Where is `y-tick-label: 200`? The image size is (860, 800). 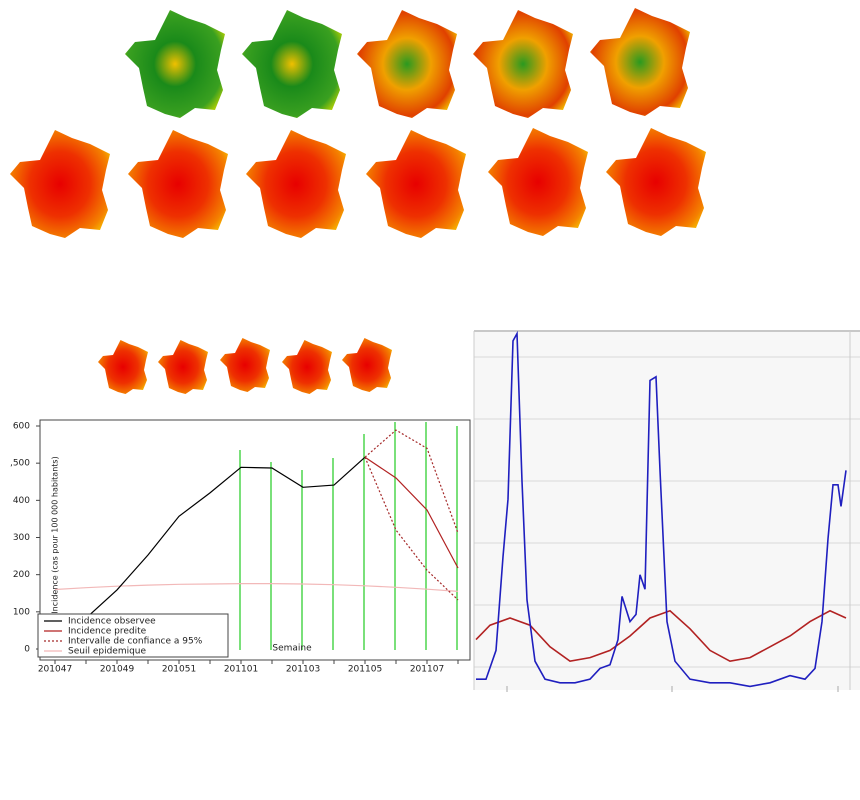
y-tick-label: 200 is located at coordinates (21, 575).